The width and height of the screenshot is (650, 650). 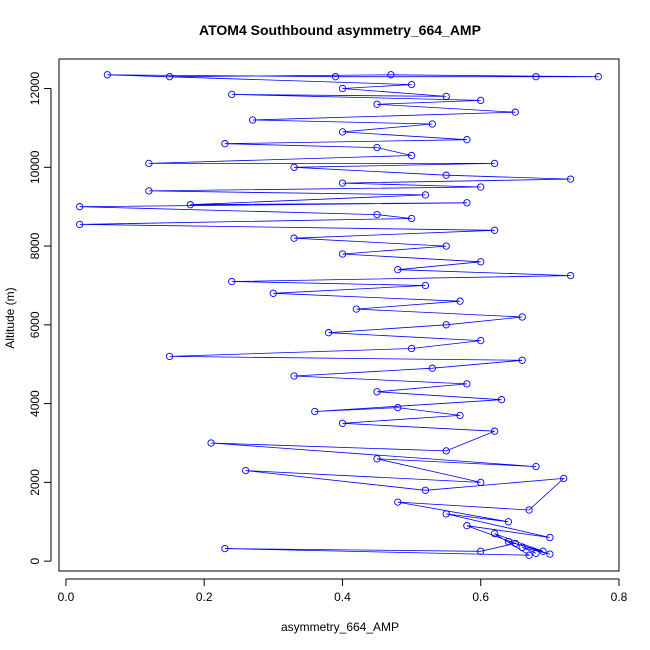 What do you see at coordinates (340, 627) in the screenshot?
I see `x-axis-label: asymmetry_664_AMP` at bounding box center [340, 627].